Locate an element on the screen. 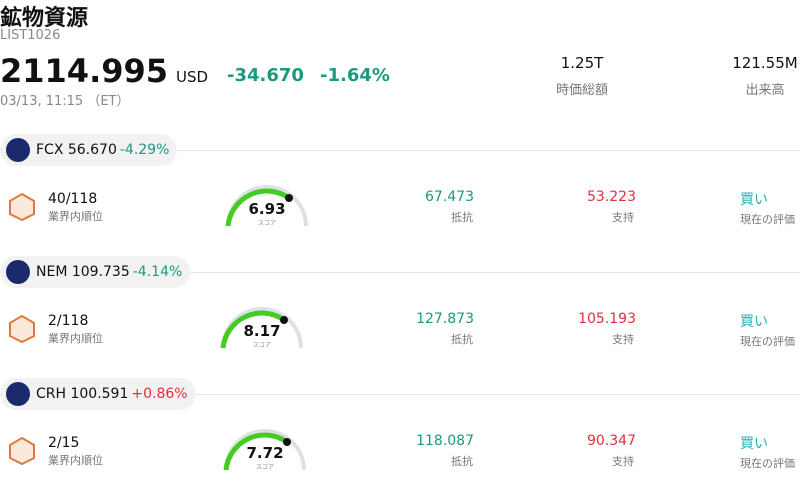 The image size is (800, 488). price: 2114.995 is located at coordinates (84, 71).